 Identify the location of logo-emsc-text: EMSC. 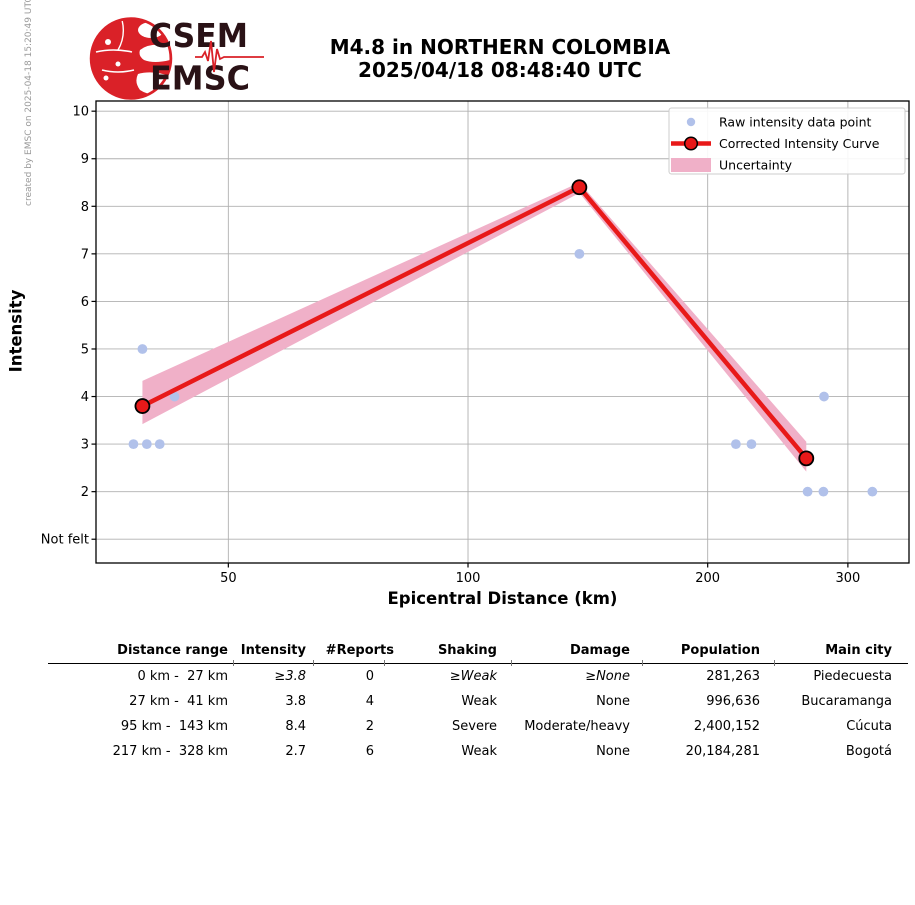
(200, 78).